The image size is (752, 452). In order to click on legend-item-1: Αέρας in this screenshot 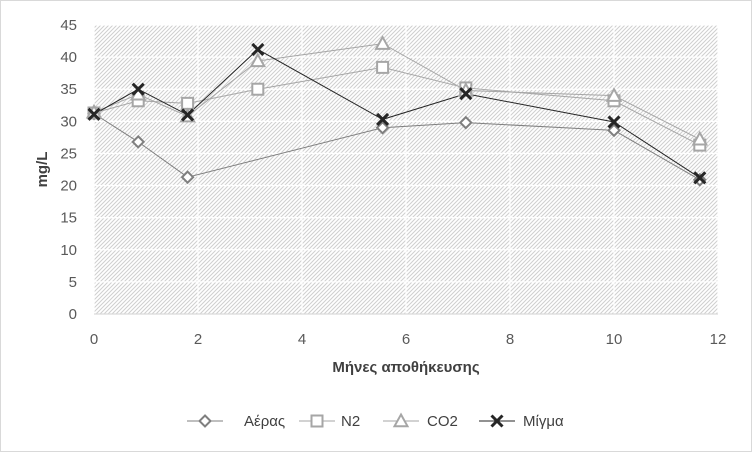, I will do `click(236, 421)`.